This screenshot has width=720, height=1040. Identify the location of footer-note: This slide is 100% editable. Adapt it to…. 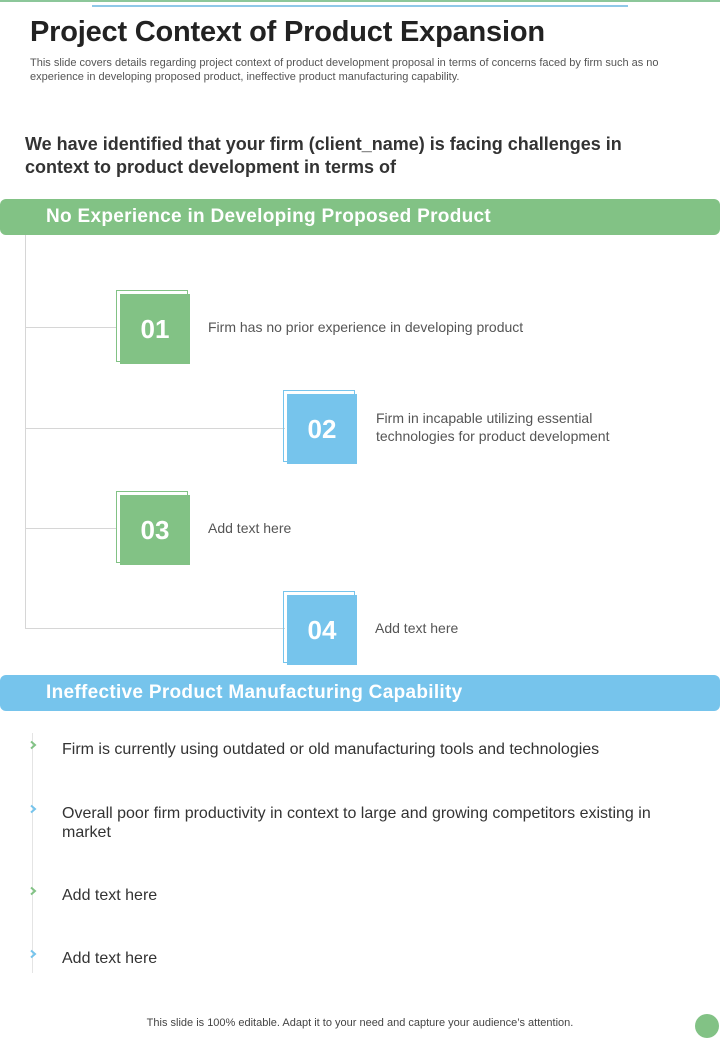
(360, 1023).